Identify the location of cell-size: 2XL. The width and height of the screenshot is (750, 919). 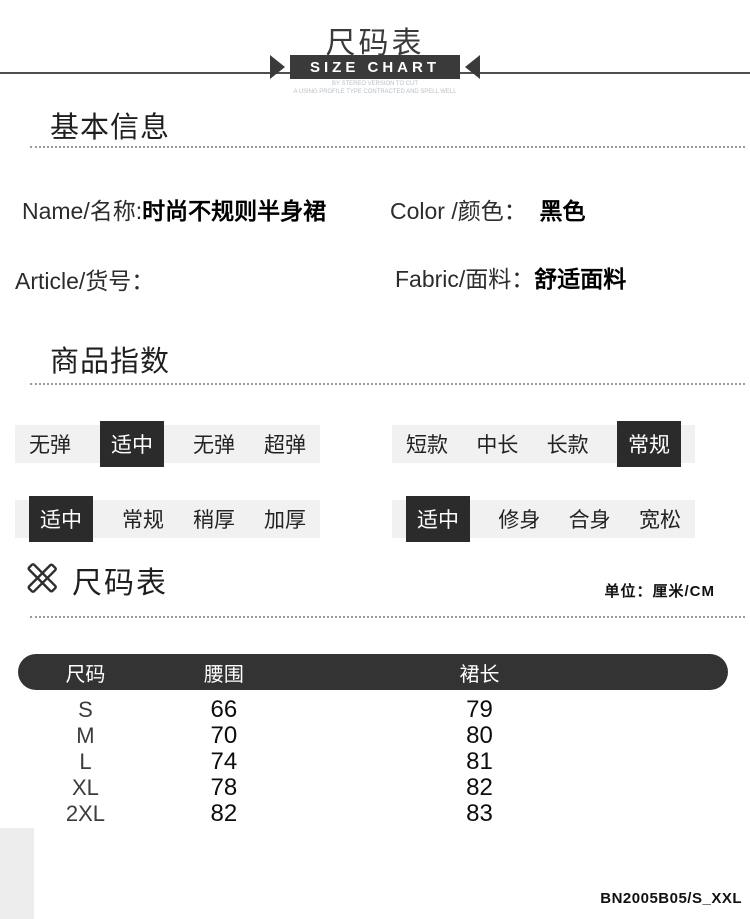
(85, 813).